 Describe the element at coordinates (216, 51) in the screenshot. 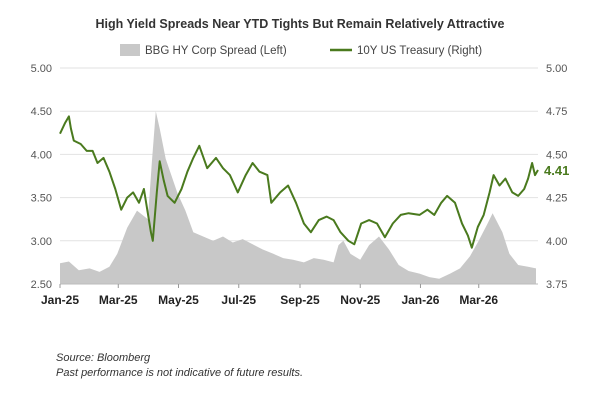

I see `legend-label-spread: BBG HY Corp Spread (Left)` at that location.